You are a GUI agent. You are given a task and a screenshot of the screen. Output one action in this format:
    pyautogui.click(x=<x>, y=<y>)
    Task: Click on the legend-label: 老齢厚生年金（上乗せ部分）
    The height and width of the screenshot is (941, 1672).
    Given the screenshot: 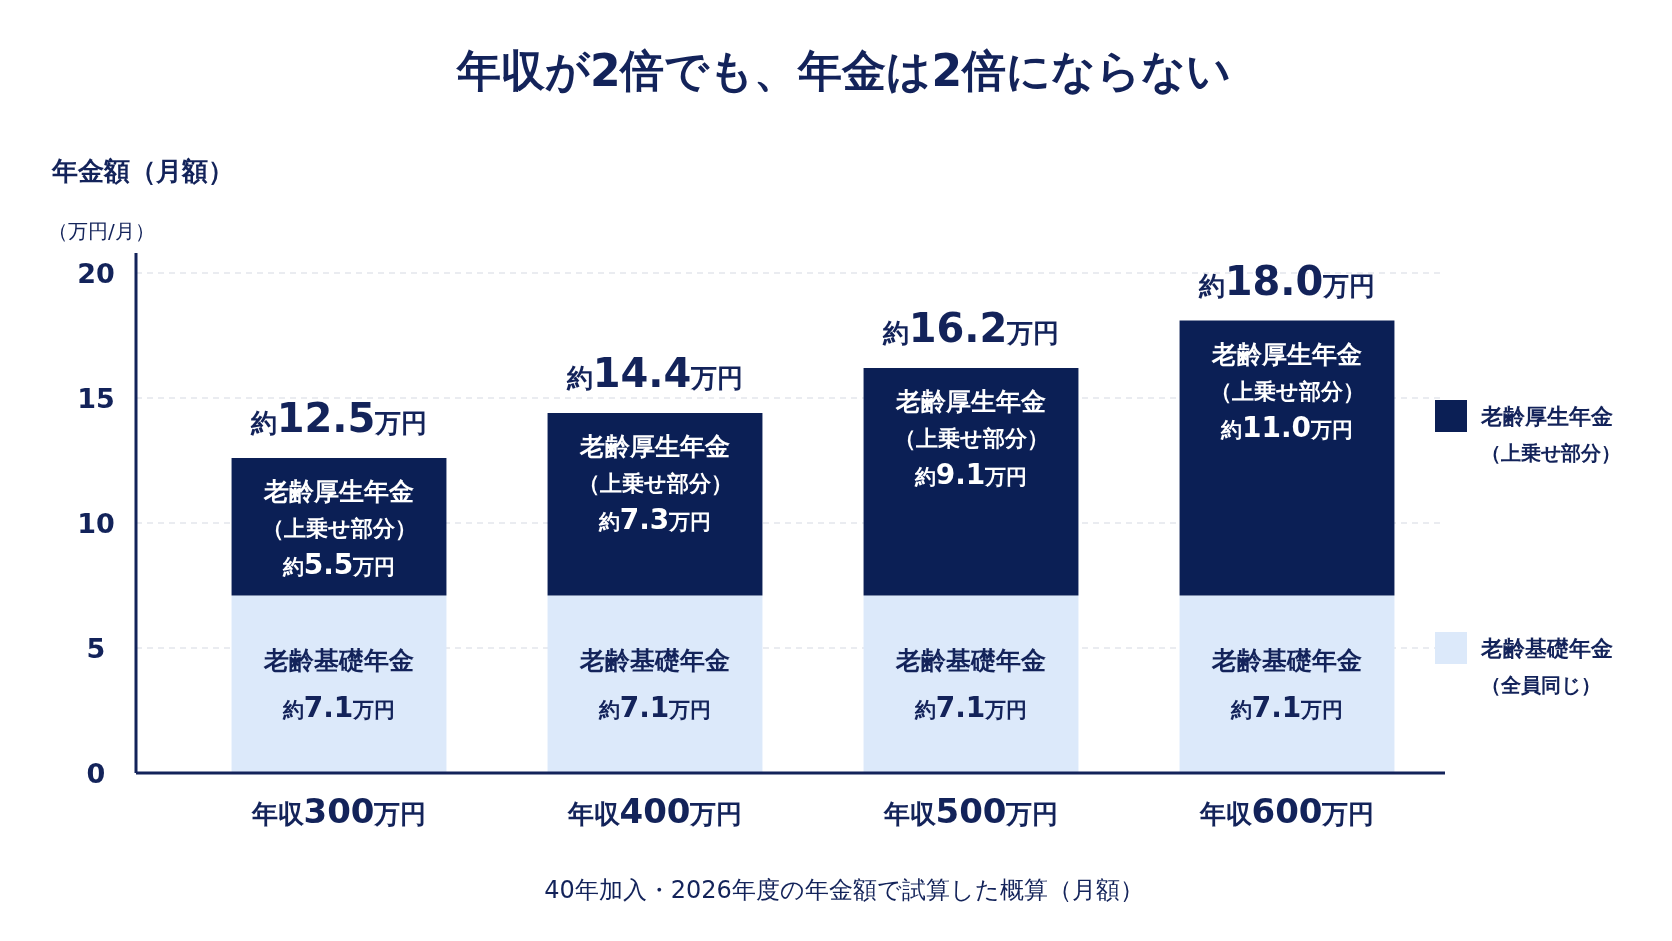 What is the action you would take?
    pyautogui.click(x=1550, y=434)
    